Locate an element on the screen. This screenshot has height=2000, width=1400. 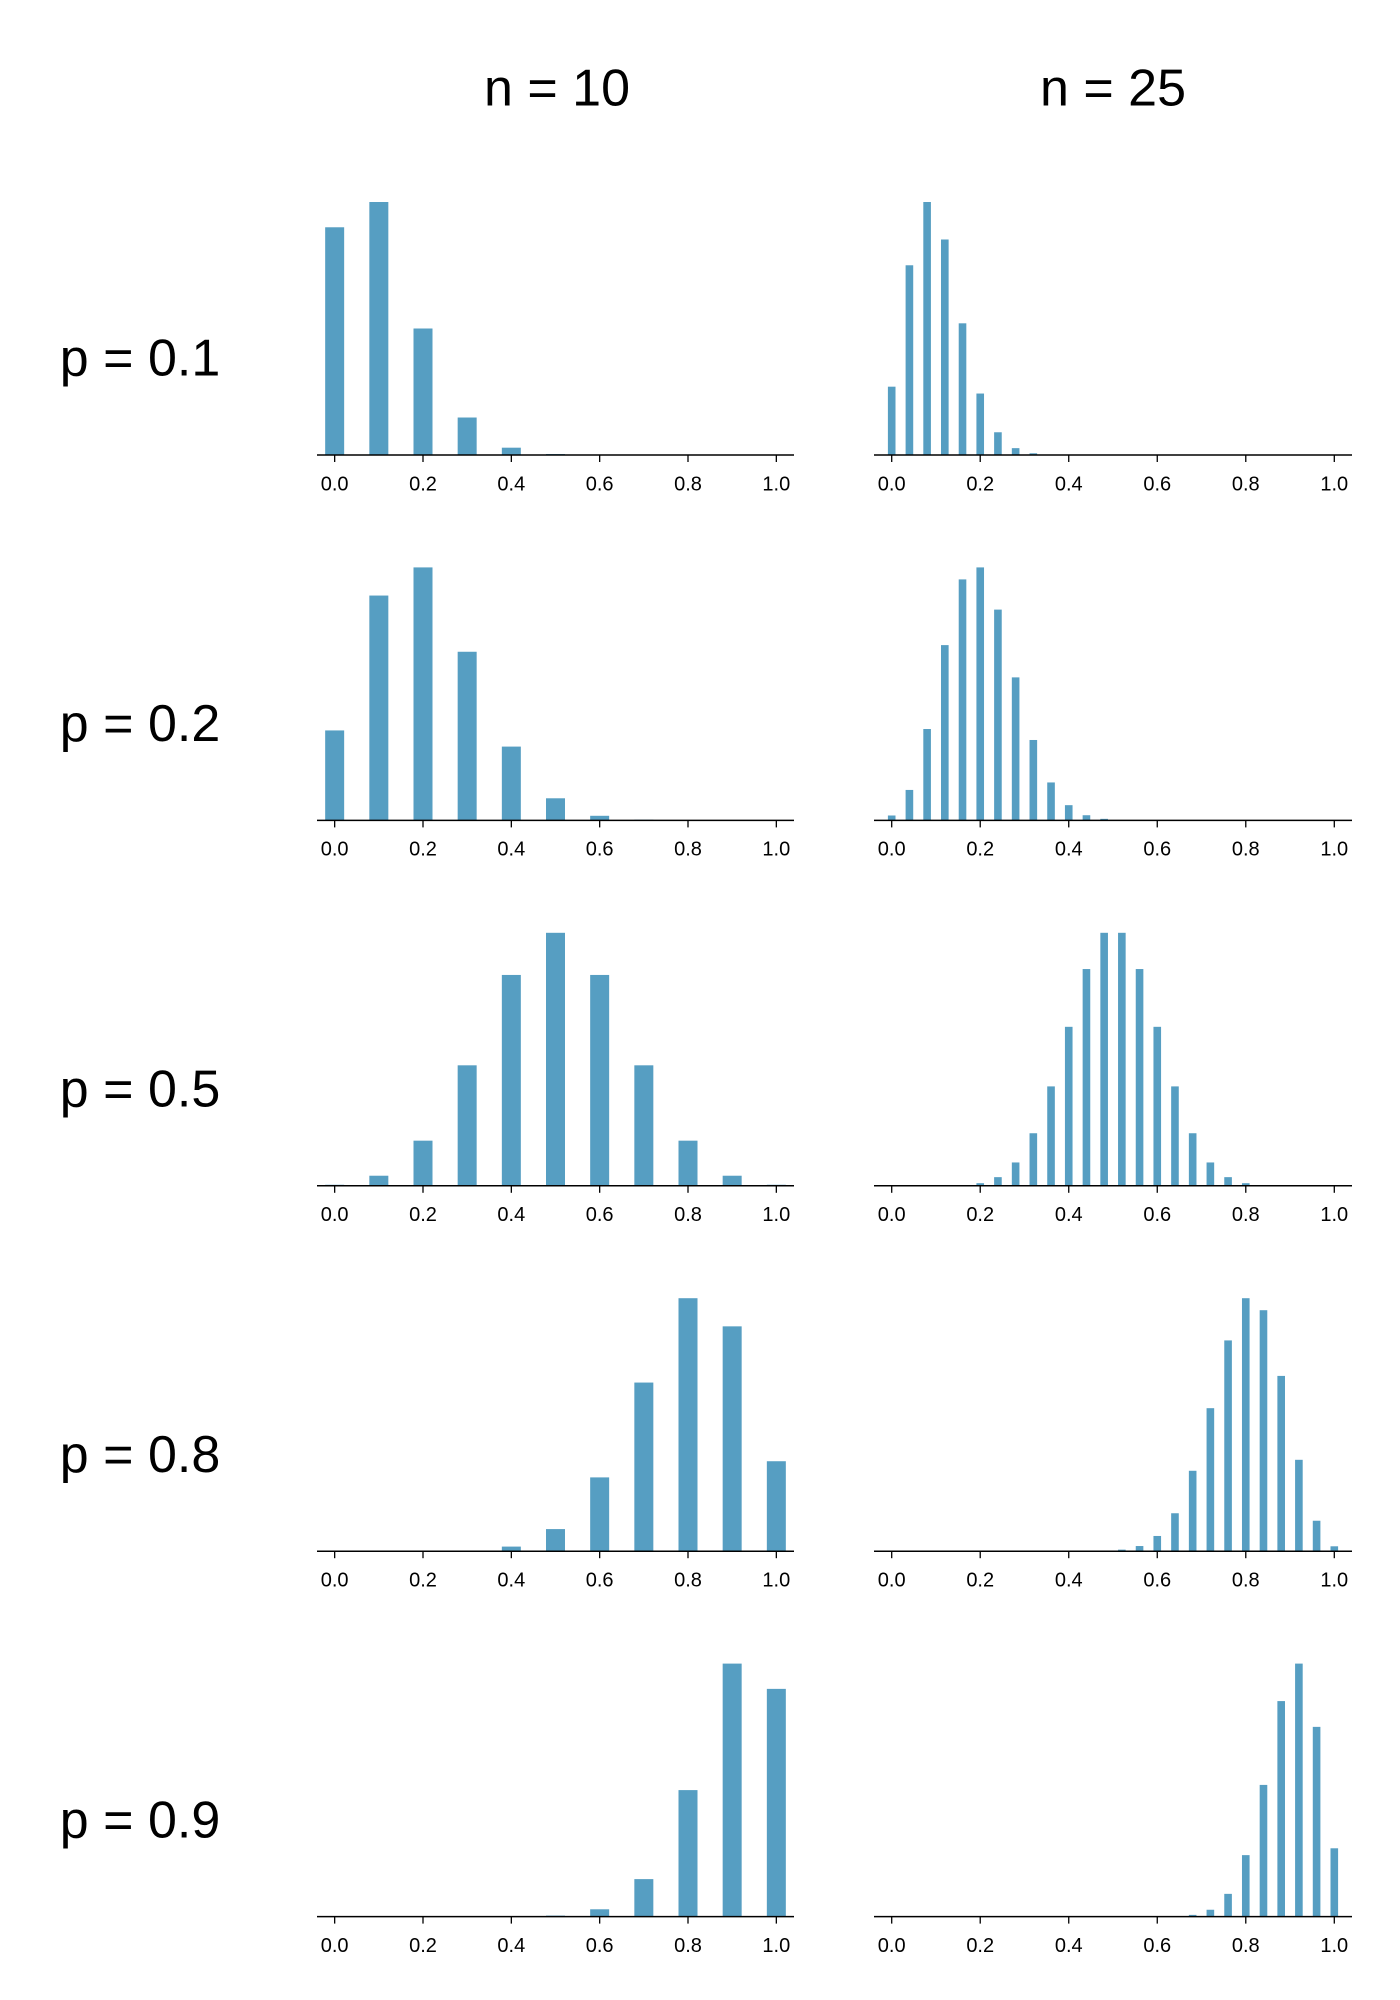
row-label: p = 0.9 is located at coordinates (140, 1820).